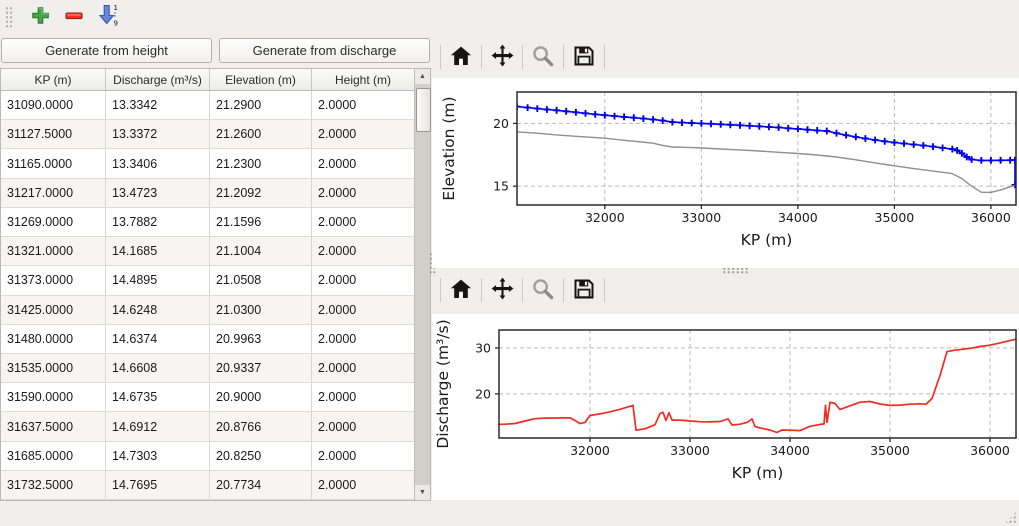  Describe the element at coordinates (40, 17) in the screenshot. I see `add-row-button` at that location.